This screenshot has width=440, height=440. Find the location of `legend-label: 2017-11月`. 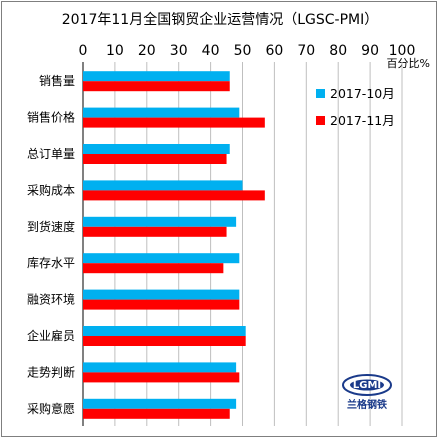

legend-label: 2017-11月 is located at coordinates (362, 120).